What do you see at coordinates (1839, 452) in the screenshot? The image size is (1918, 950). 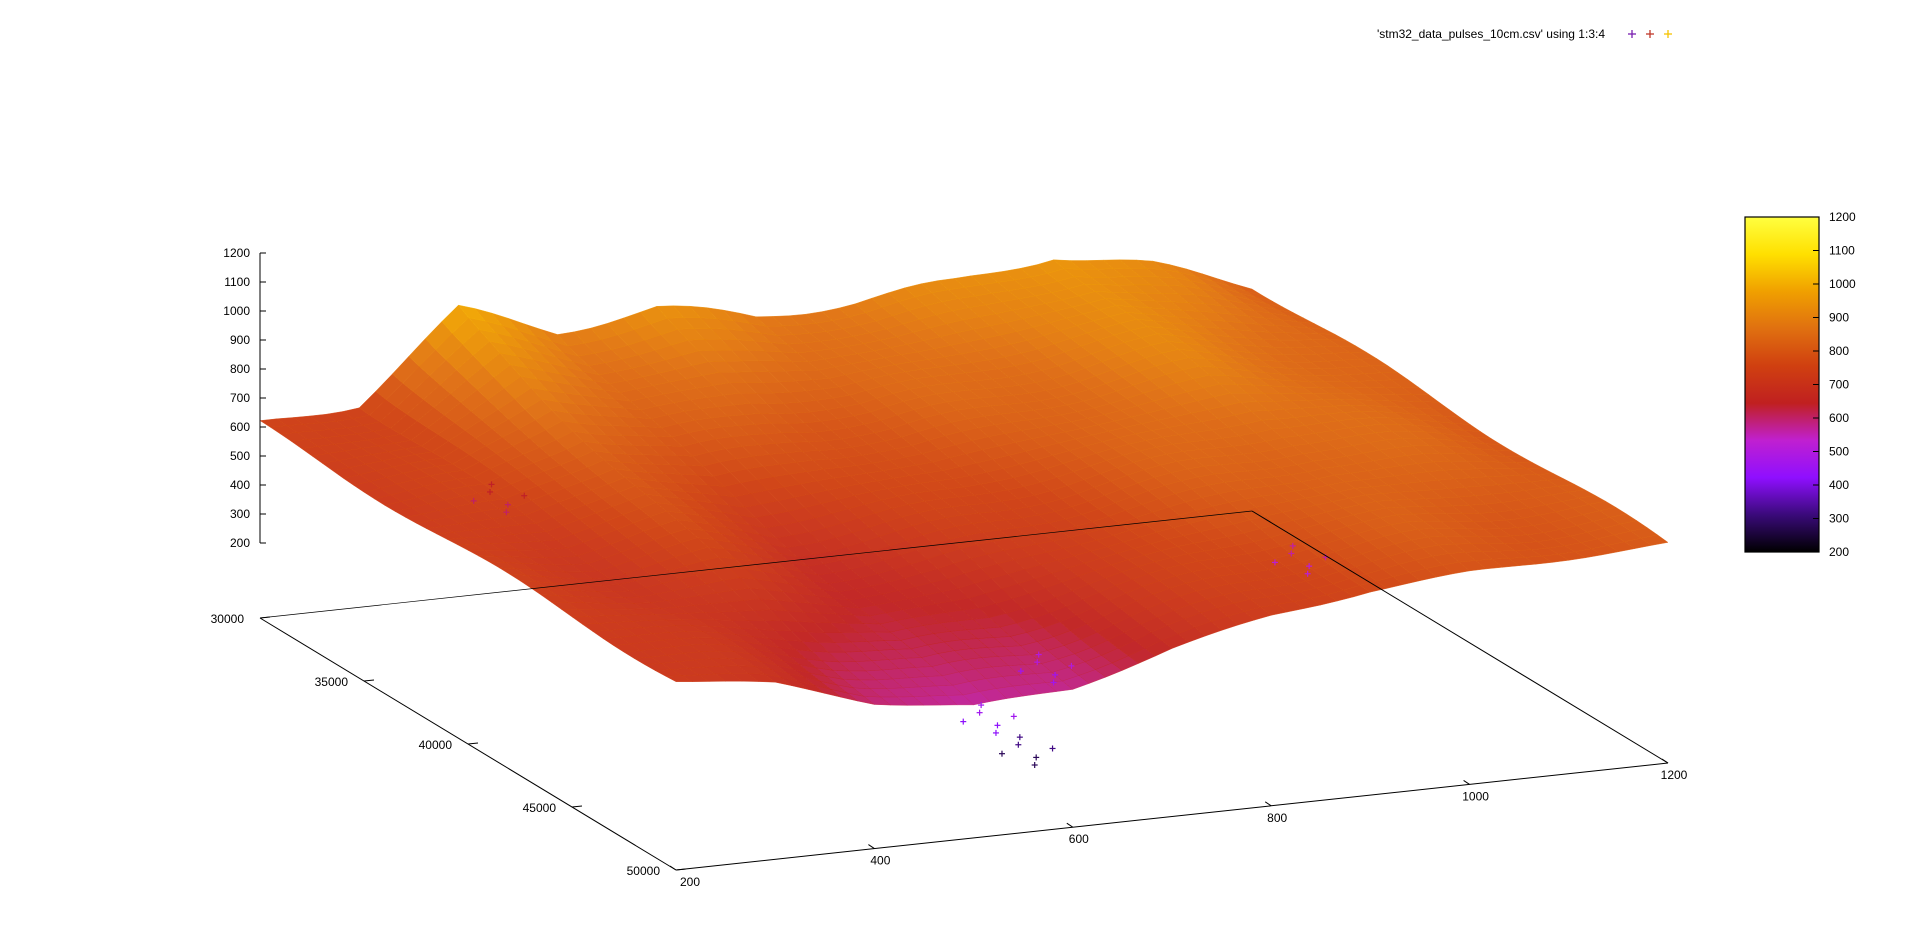 I see `colorbar-tick-label: 500` at bounding box center [1839, 452].